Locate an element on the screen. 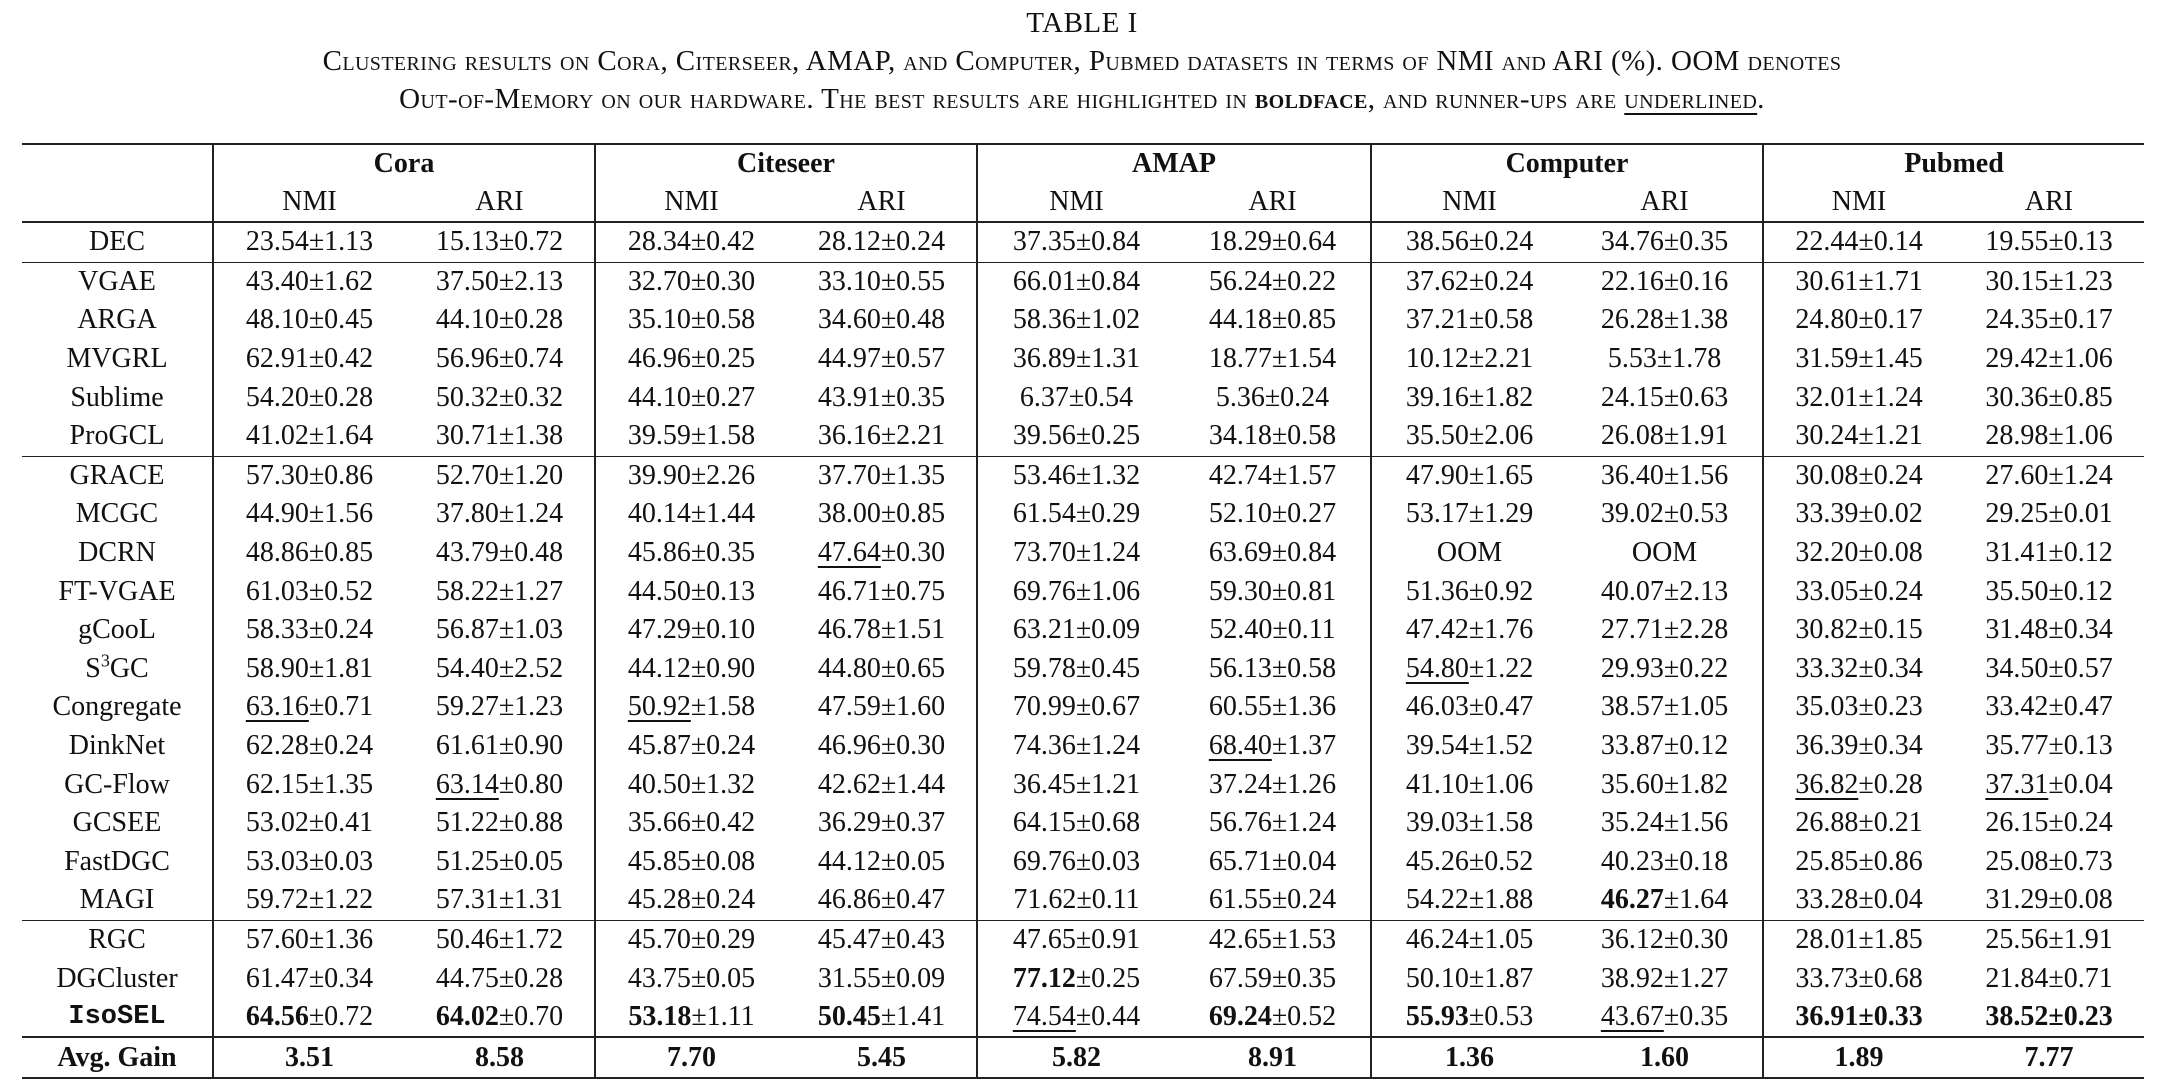 Image resolution: width=2164 pixels, height=1080 pixels. method-label-end: GC is located at coordinates (129, 668).